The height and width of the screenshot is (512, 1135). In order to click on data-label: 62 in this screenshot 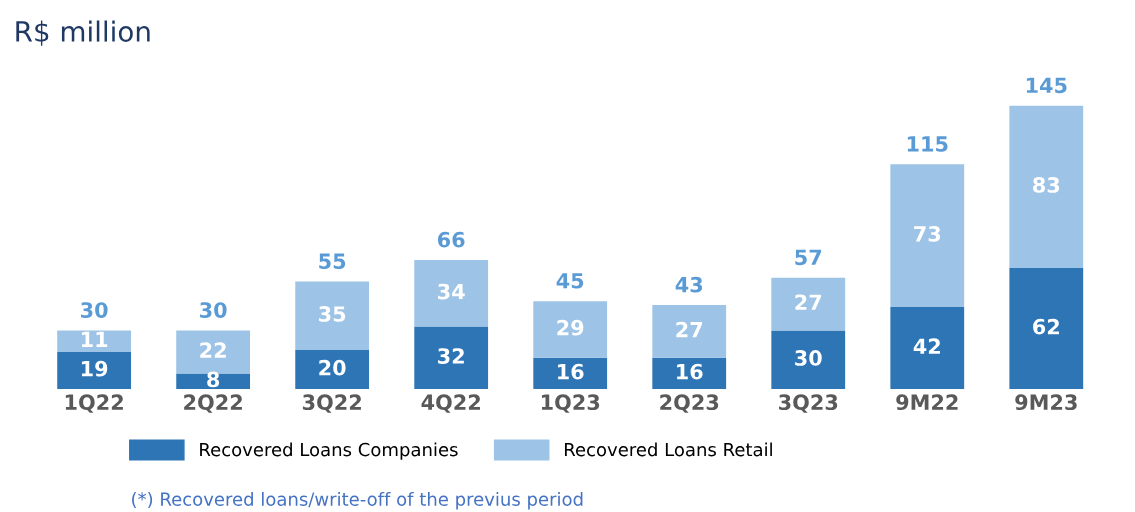, I will do `click(1046, 326)`.